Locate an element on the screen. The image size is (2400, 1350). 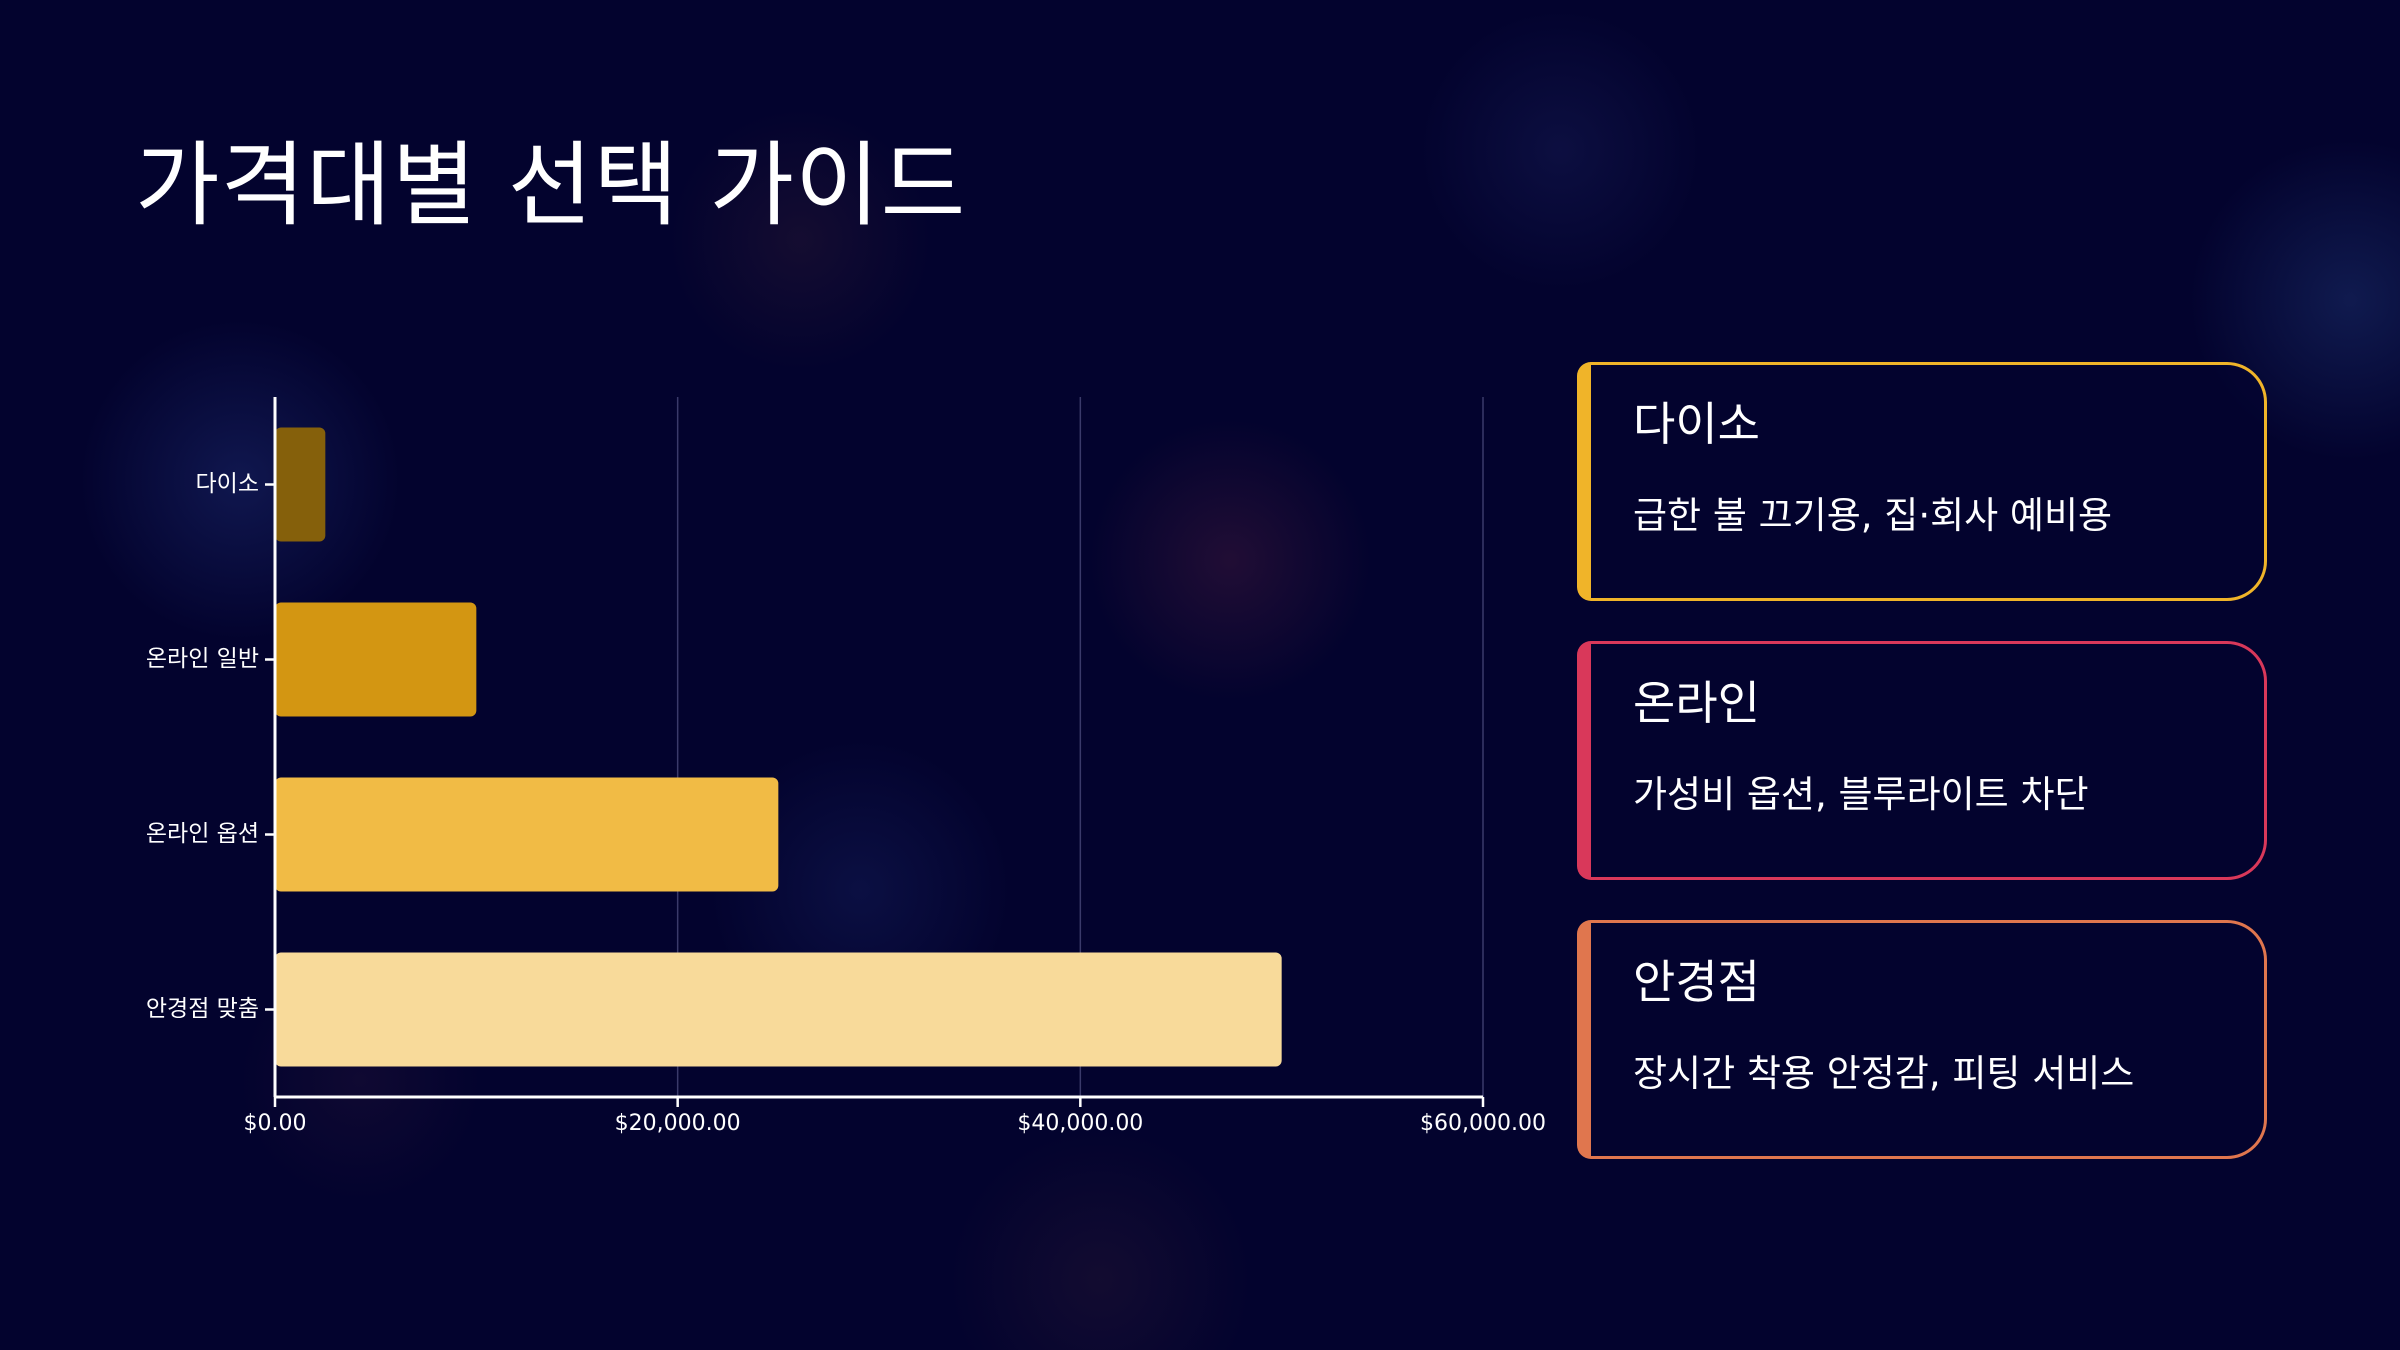
card-daiso: 다이소 급한 불 끄기용, 집·회사 예비용 is located at coordinates (1922, 481).